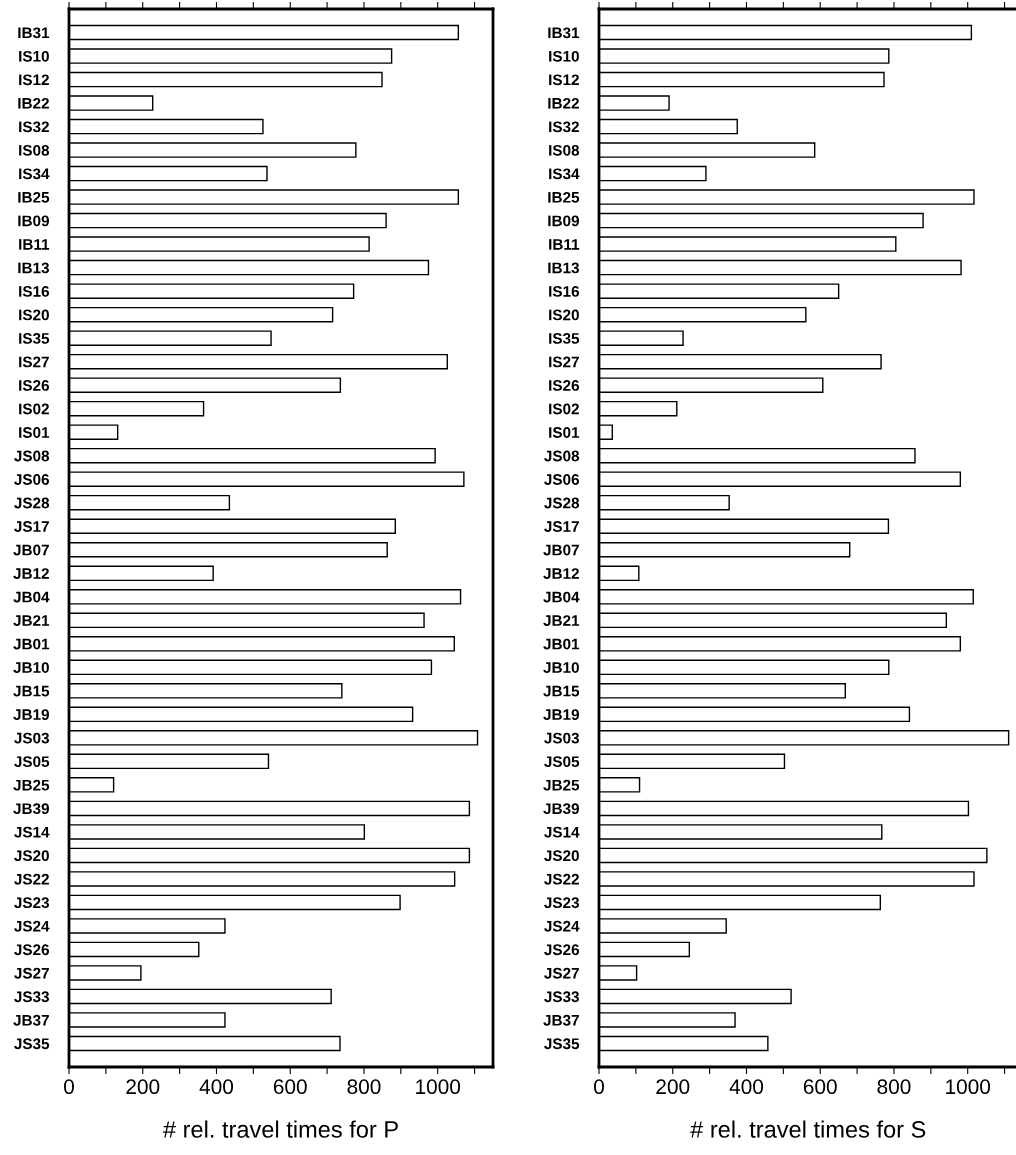 The width and height of the screenshot is (1016, 1155). Describe the element at coordinates (808, 1129) in the screenshot. I see `x-axis-title: # rel. travel times for S` at that location.